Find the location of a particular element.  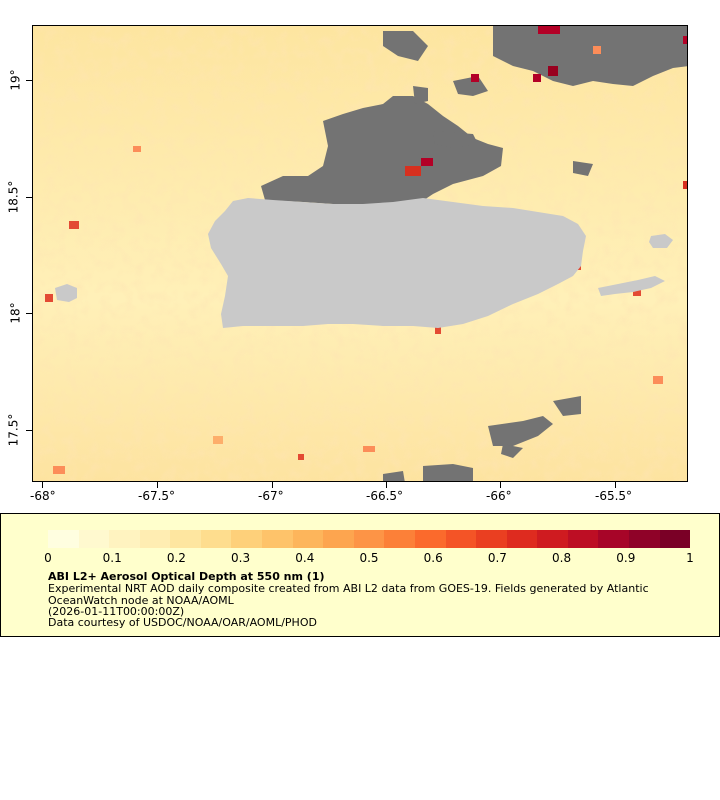

colorbar-tick-label: 0.6 is located at coordinates (433, 558).